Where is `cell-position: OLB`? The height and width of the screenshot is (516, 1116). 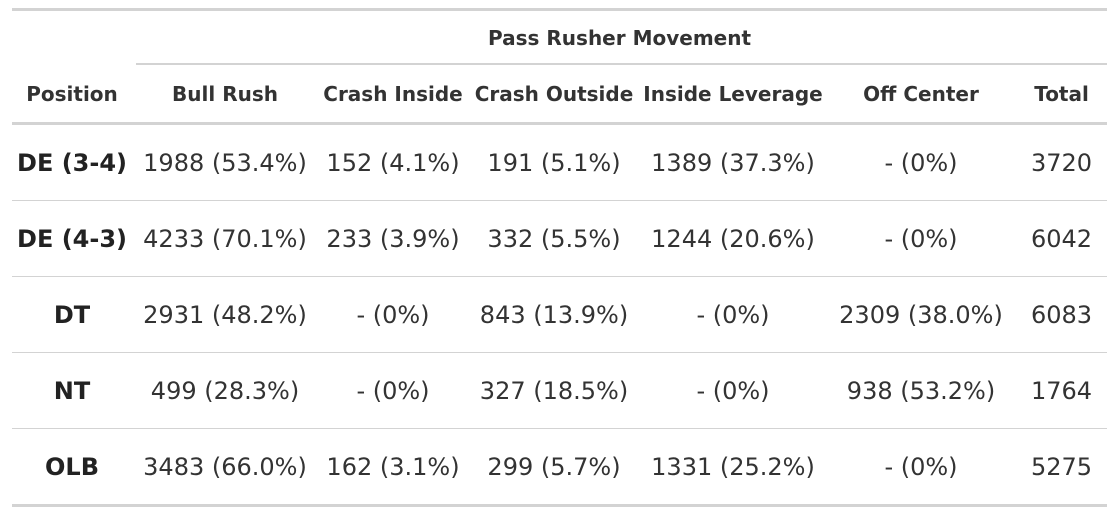 cell-position: OLB is located at coordinates (72, 467).